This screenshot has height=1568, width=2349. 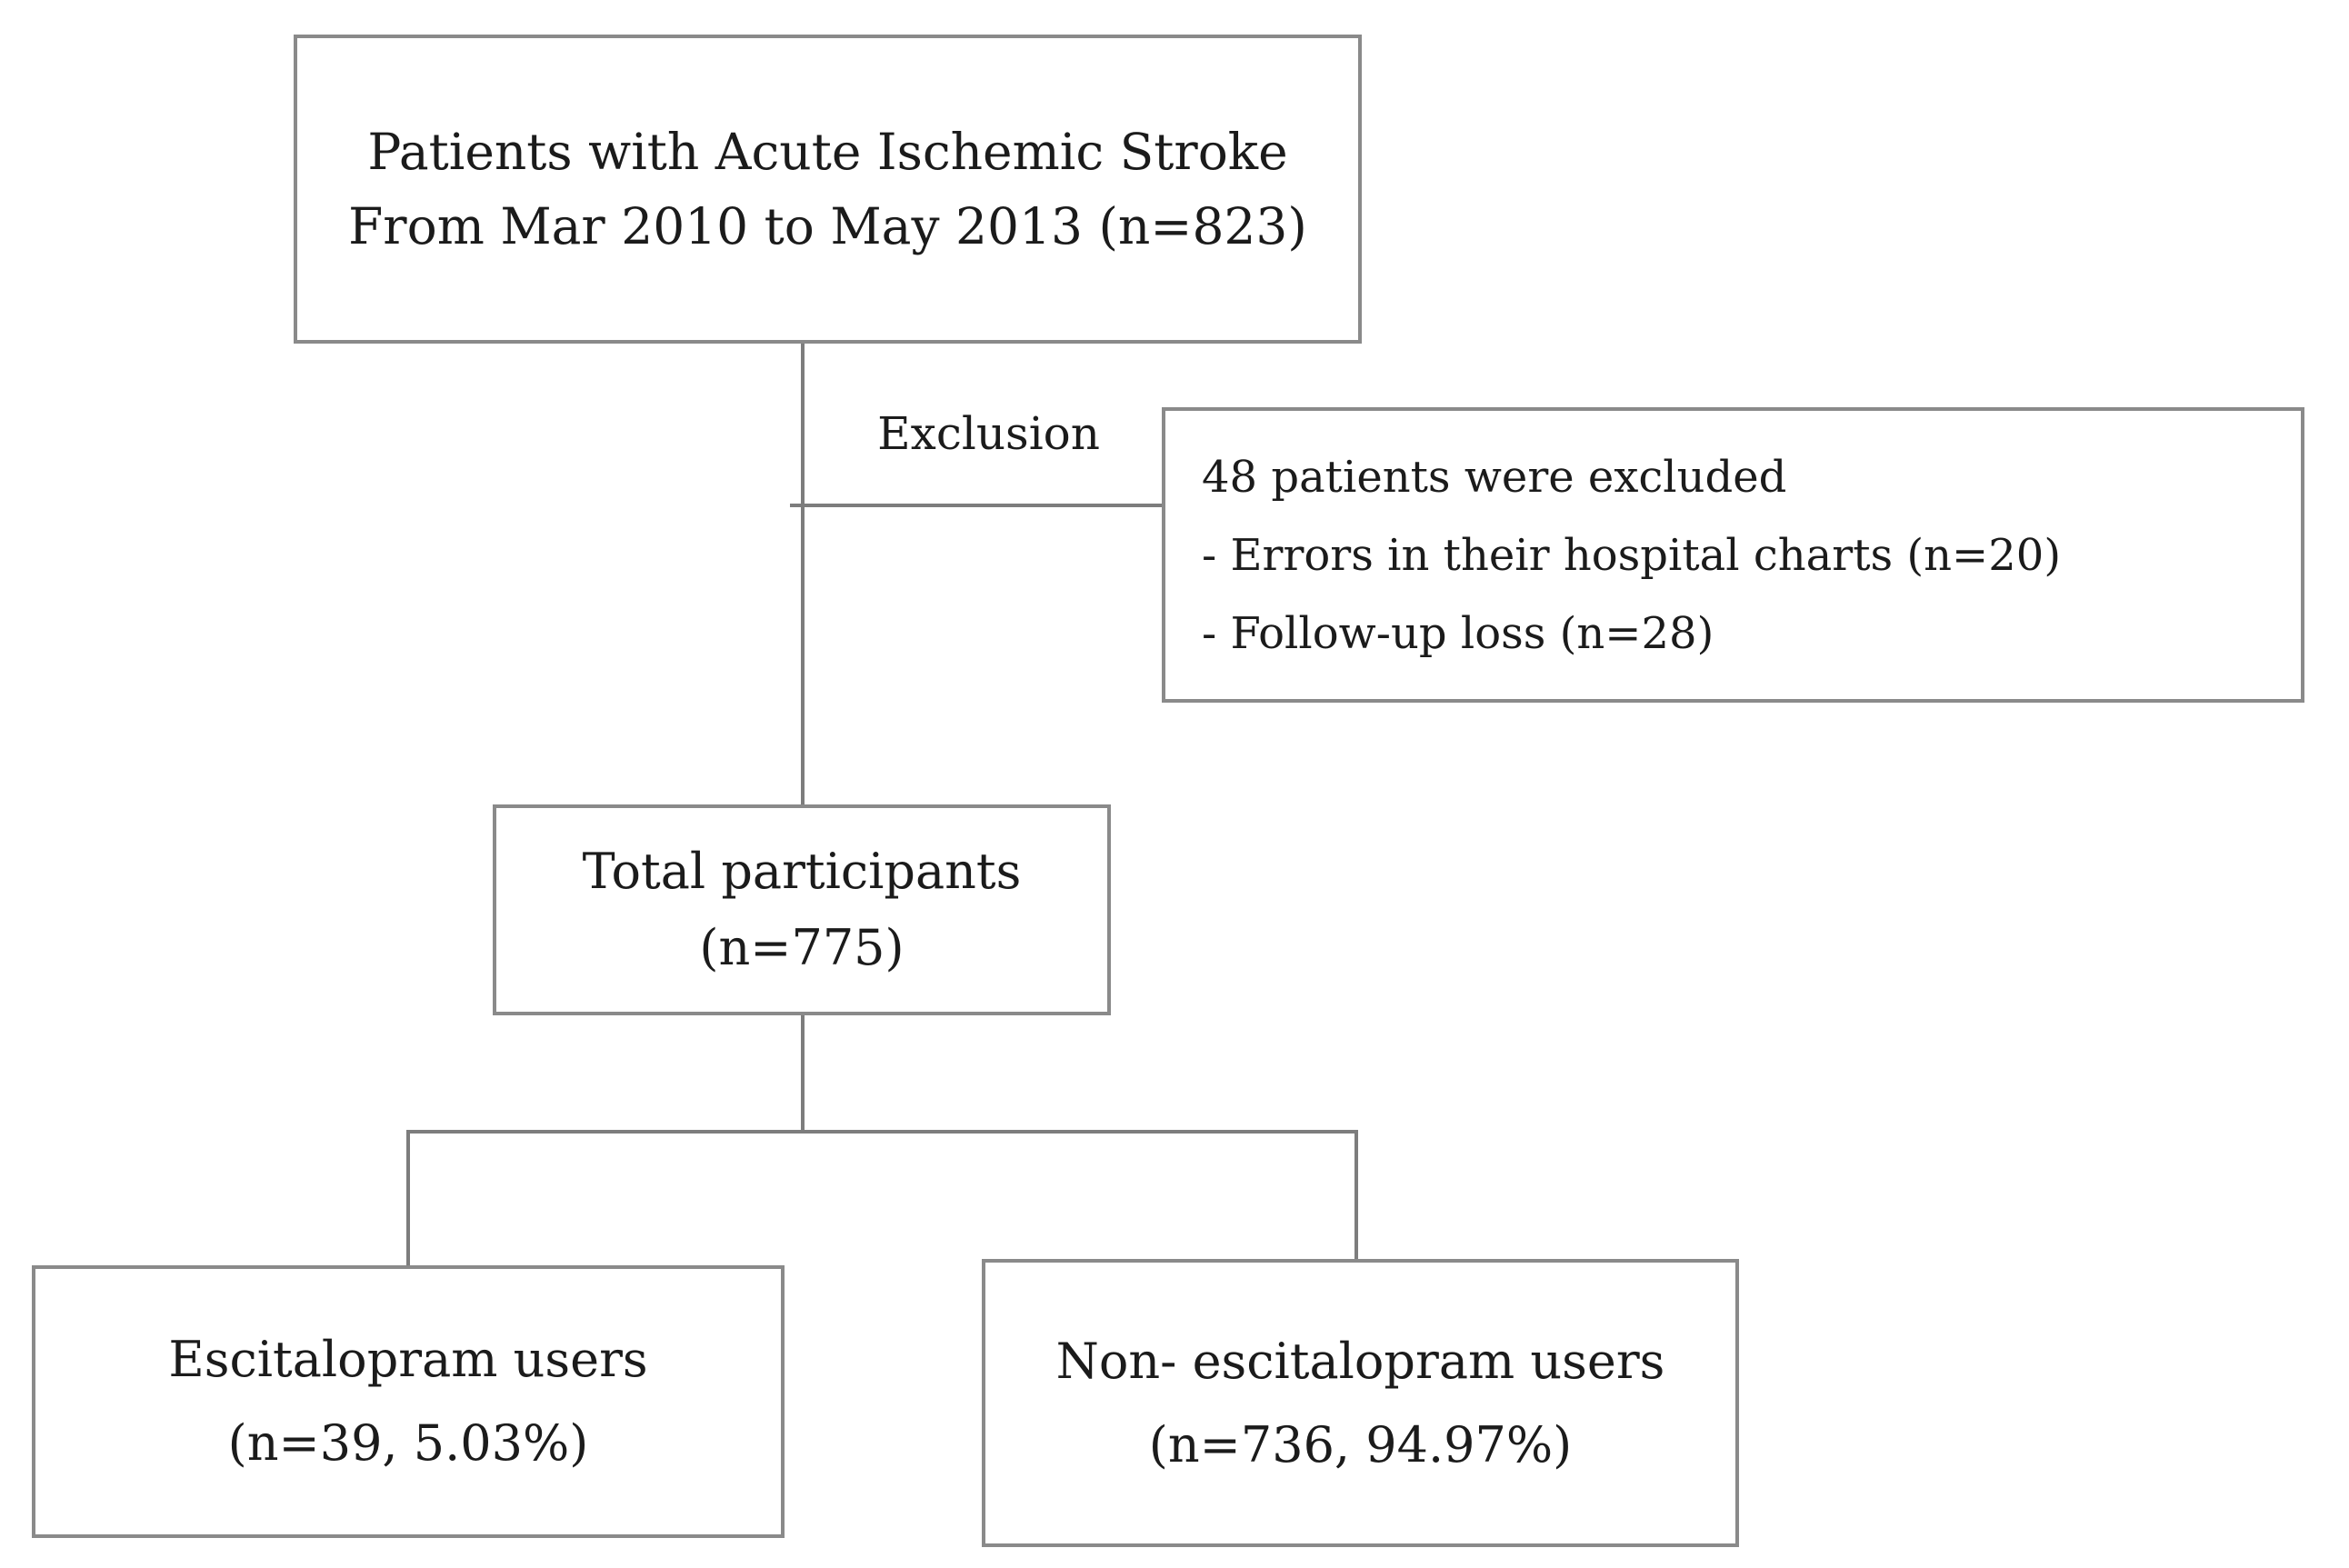 I want to click on exclusion-item-chart-errors: - Errors in their hospital charts (n=20), so click(x=1632, y=555).